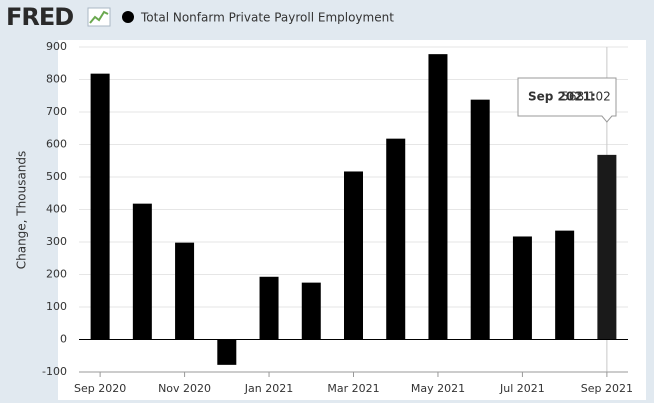  I want to click on legend-label: Total Nonfarm Private Payroll Employment, so click(267, 18).